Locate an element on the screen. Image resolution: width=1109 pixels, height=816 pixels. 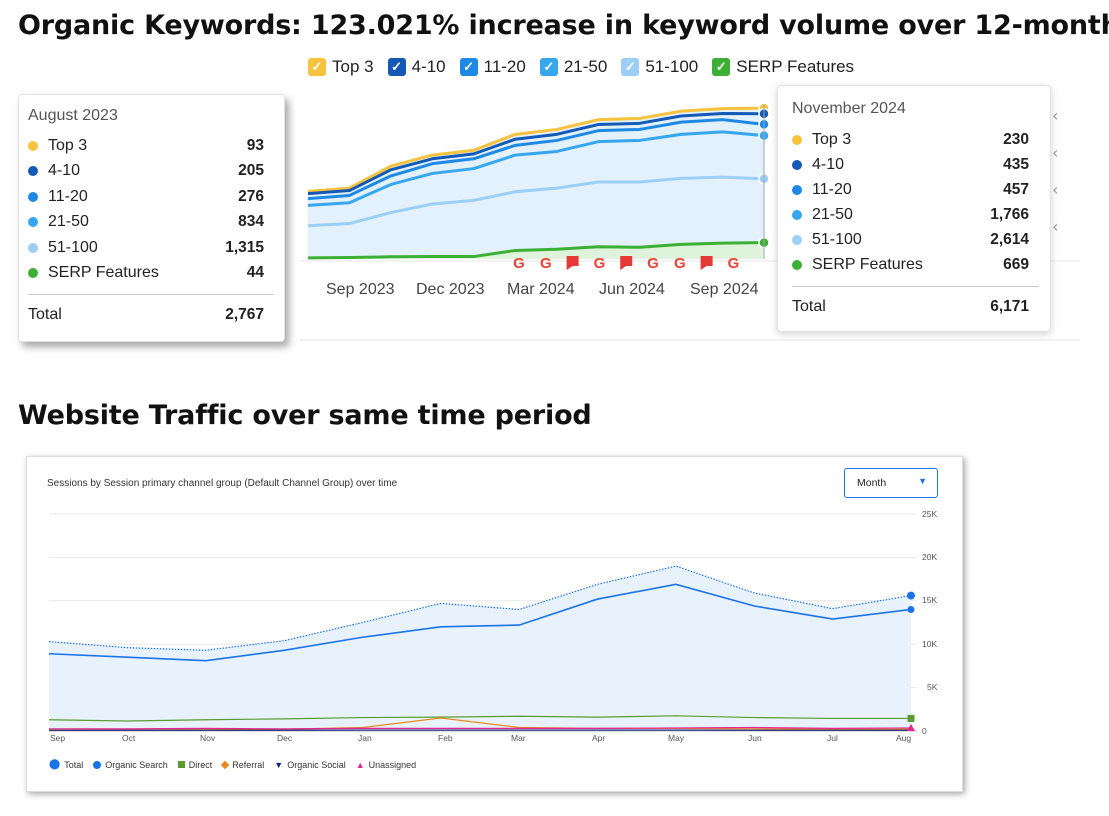
flag-icon is located at coordinates (706, 263).